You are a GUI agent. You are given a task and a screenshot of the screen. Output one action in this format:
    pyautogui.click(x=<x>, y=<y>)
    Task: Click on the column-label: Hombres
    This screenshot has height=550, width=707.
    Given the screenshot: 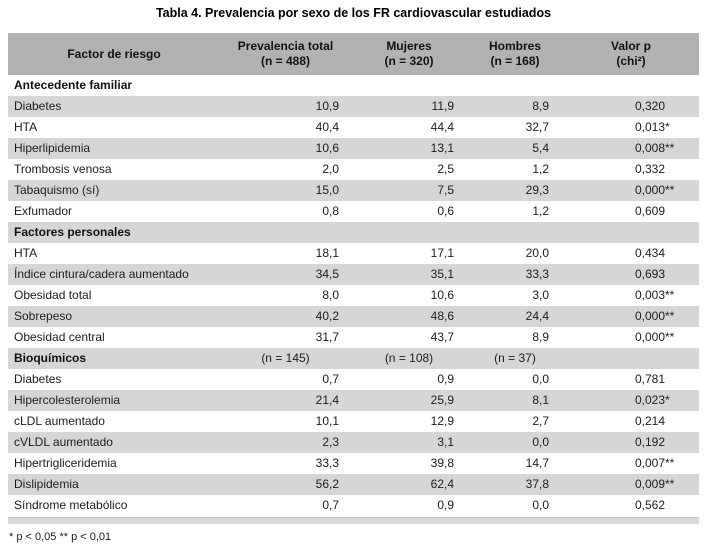 What is the action you would take?
    pyautogui.click(x=514, y=46)
    